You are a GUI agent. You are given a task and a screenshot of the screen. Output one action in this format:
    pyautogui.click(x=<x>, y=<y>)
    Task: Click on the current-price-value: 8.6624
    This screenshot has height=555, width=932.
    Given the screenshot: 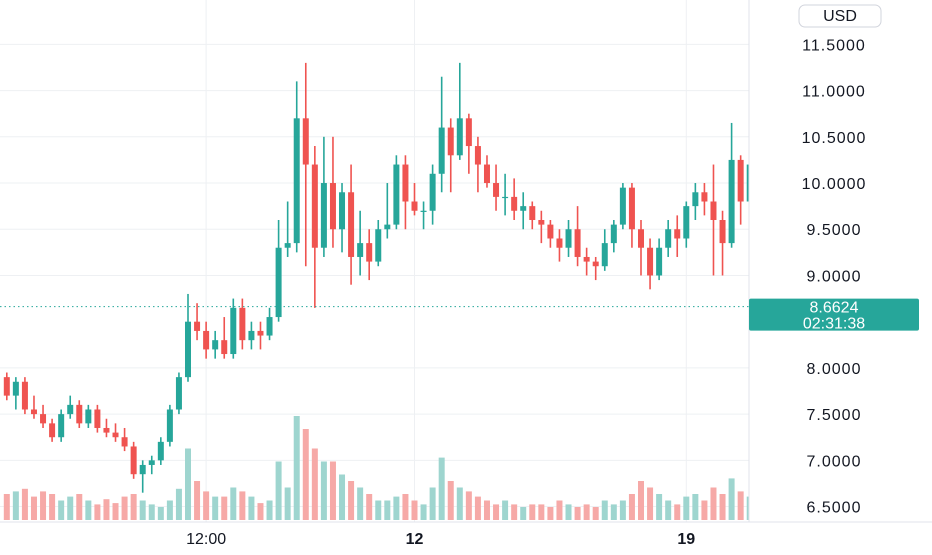 What is the action you would take?
    pyautogui.click(x=834, y=308)
    